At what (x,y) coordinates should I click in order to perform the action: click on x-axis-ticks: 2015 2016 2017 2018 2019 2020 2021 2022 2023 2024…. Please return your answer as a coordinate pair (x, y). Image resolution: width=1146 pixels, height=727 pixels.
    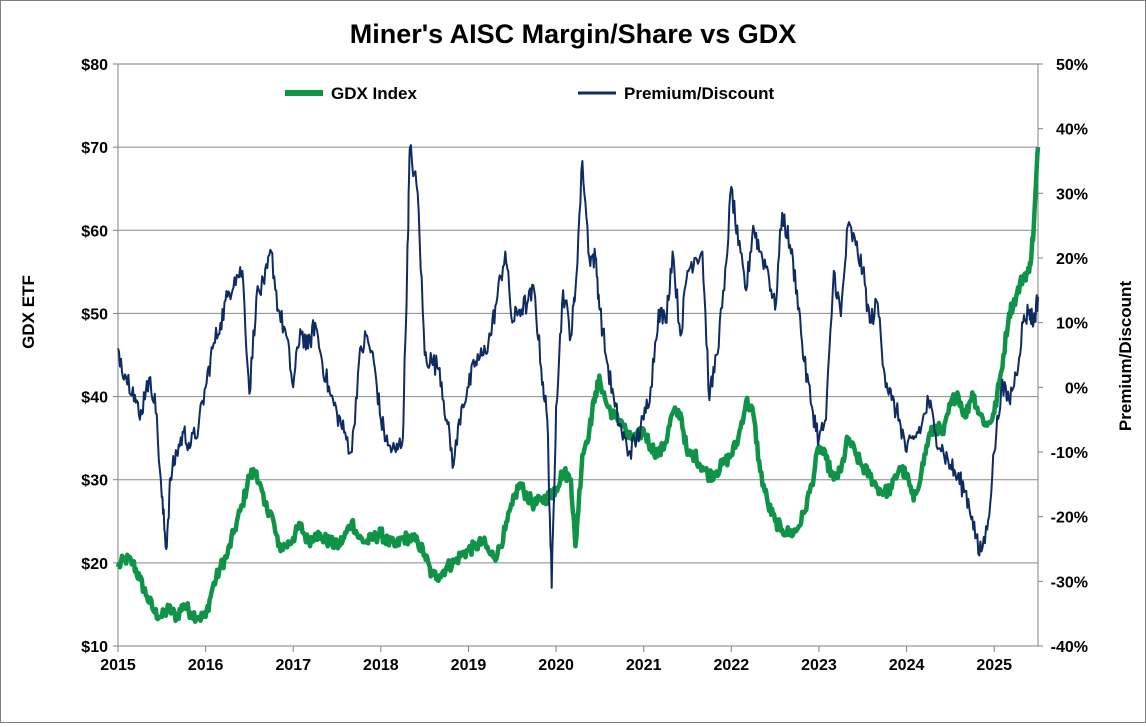
    Looking at the image, I should click on (556, 660).